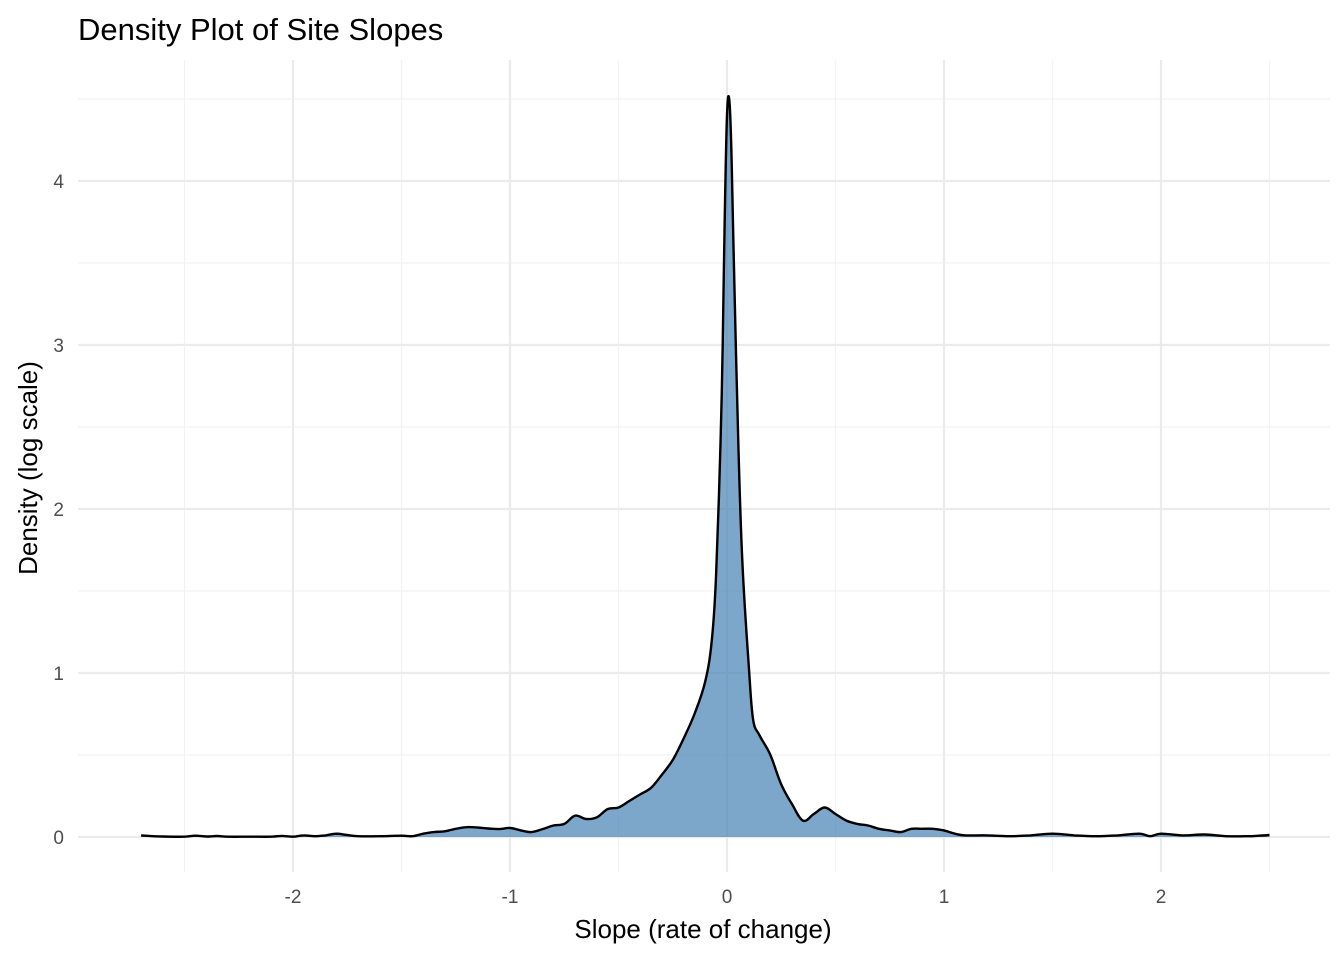 The width and height of the screenshot is (1344, 960). What do you see at coordinates (58, 182) in the screenshot?
I see `y-tick-label: 4` at bounding box center [58, 182].